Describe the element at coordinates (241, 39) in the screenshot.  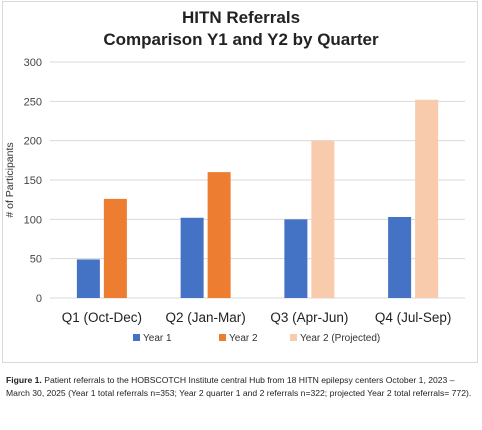
I see `chart-subtitle: Comparison Y1 and Y2 by Quarter` at that location.